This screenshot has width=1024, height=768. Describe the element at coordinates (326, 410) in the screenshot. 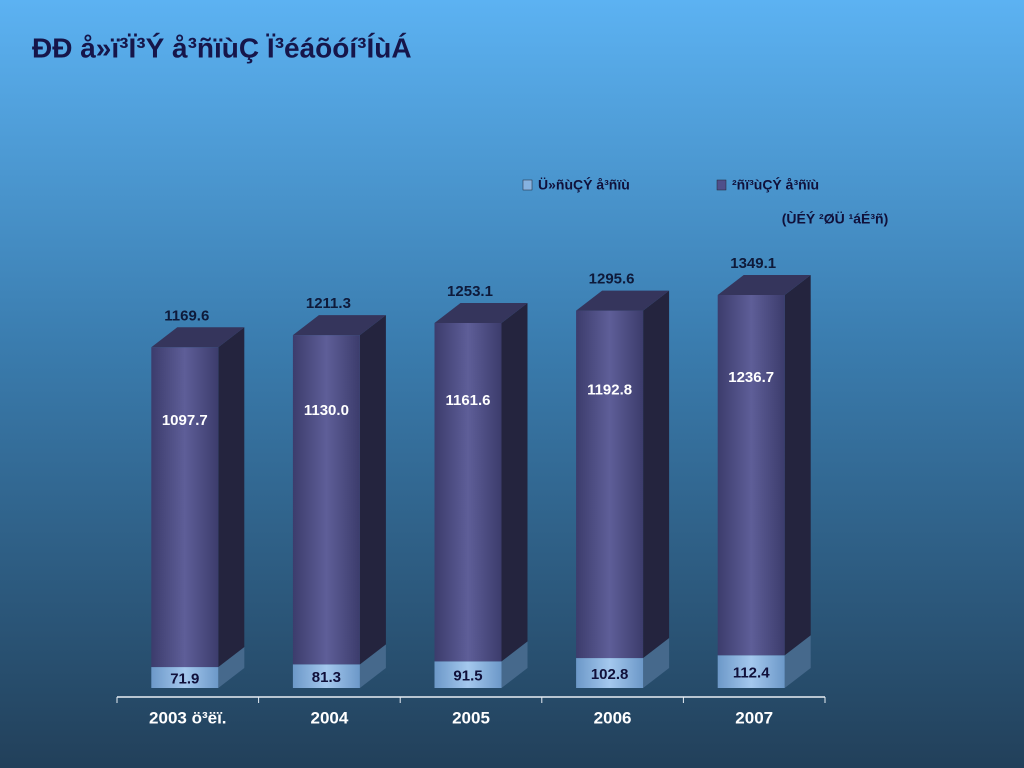

I see `value-label: 1130.0` at that location.